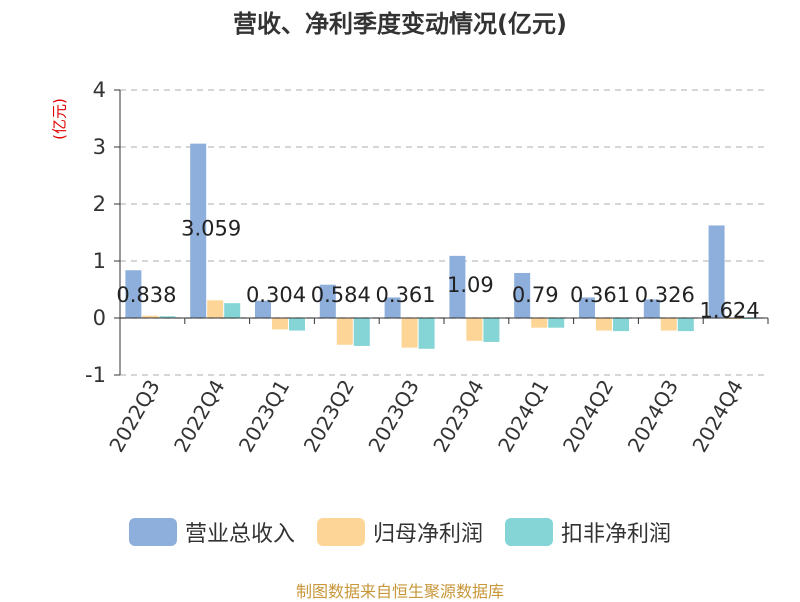 Image resolution: width=800 pixels, height=602 pixels. What do you see at coordinates (264, 416) in the screenshot?
I see `x-tick-label: 2023Q1` at bounding box center [264, 416].